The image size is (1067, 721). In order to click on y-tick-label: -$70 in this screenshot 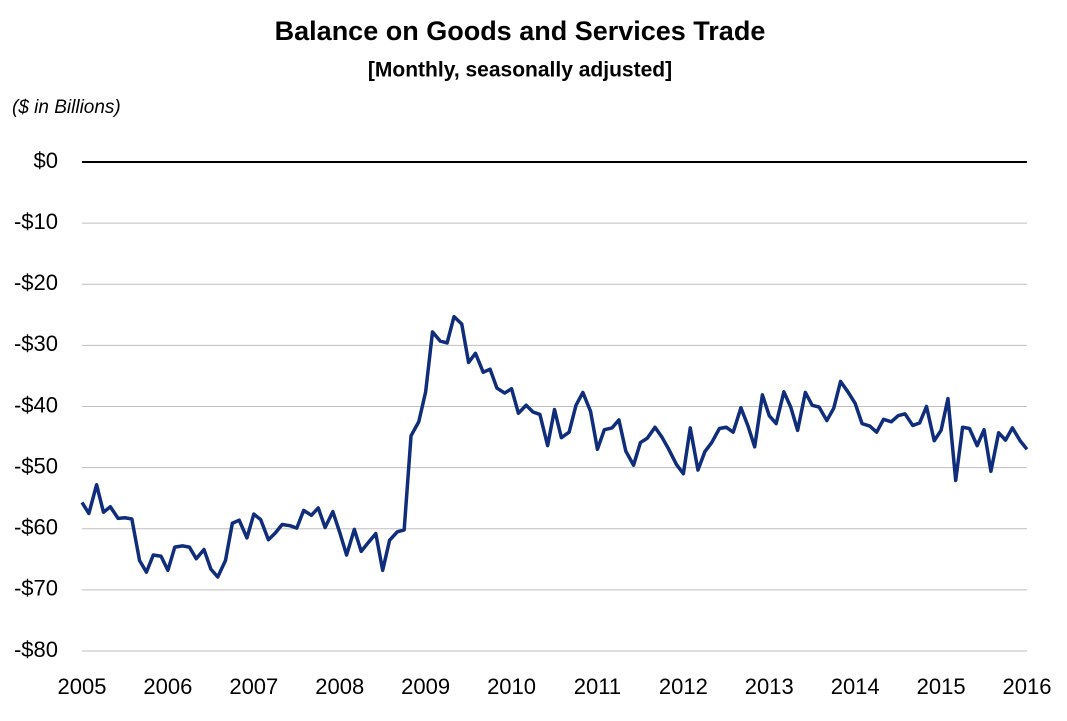, I will do `click(36, 588)`.